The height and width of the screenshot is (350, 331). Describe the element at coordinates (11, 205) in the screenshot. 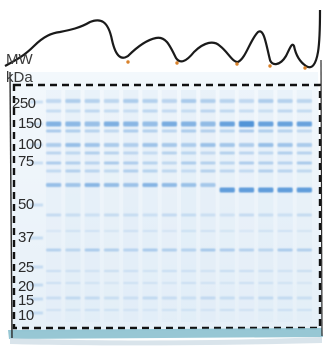

I see `gel-side-edge` at that location.